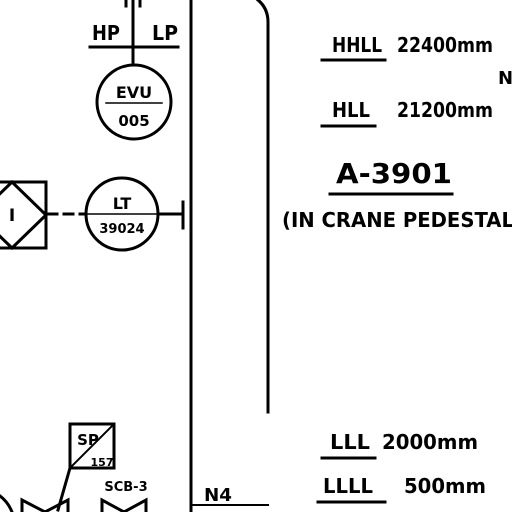 The width and height of the screenshot is (512, 512). I want to click on valve-label: SCB-3, so click(125, 487).